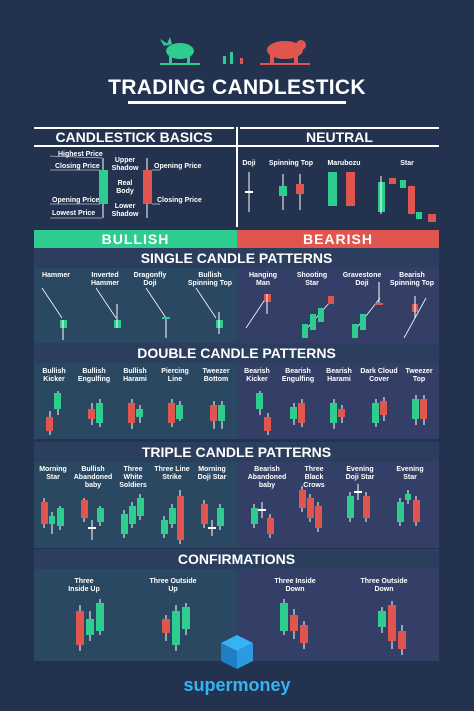 Image resolution: width=474 pixels, height=711 pixels. Describe the element at coordinates (74, 213) in the screenshot. I see `basics-label: Lowest Price` at that location.